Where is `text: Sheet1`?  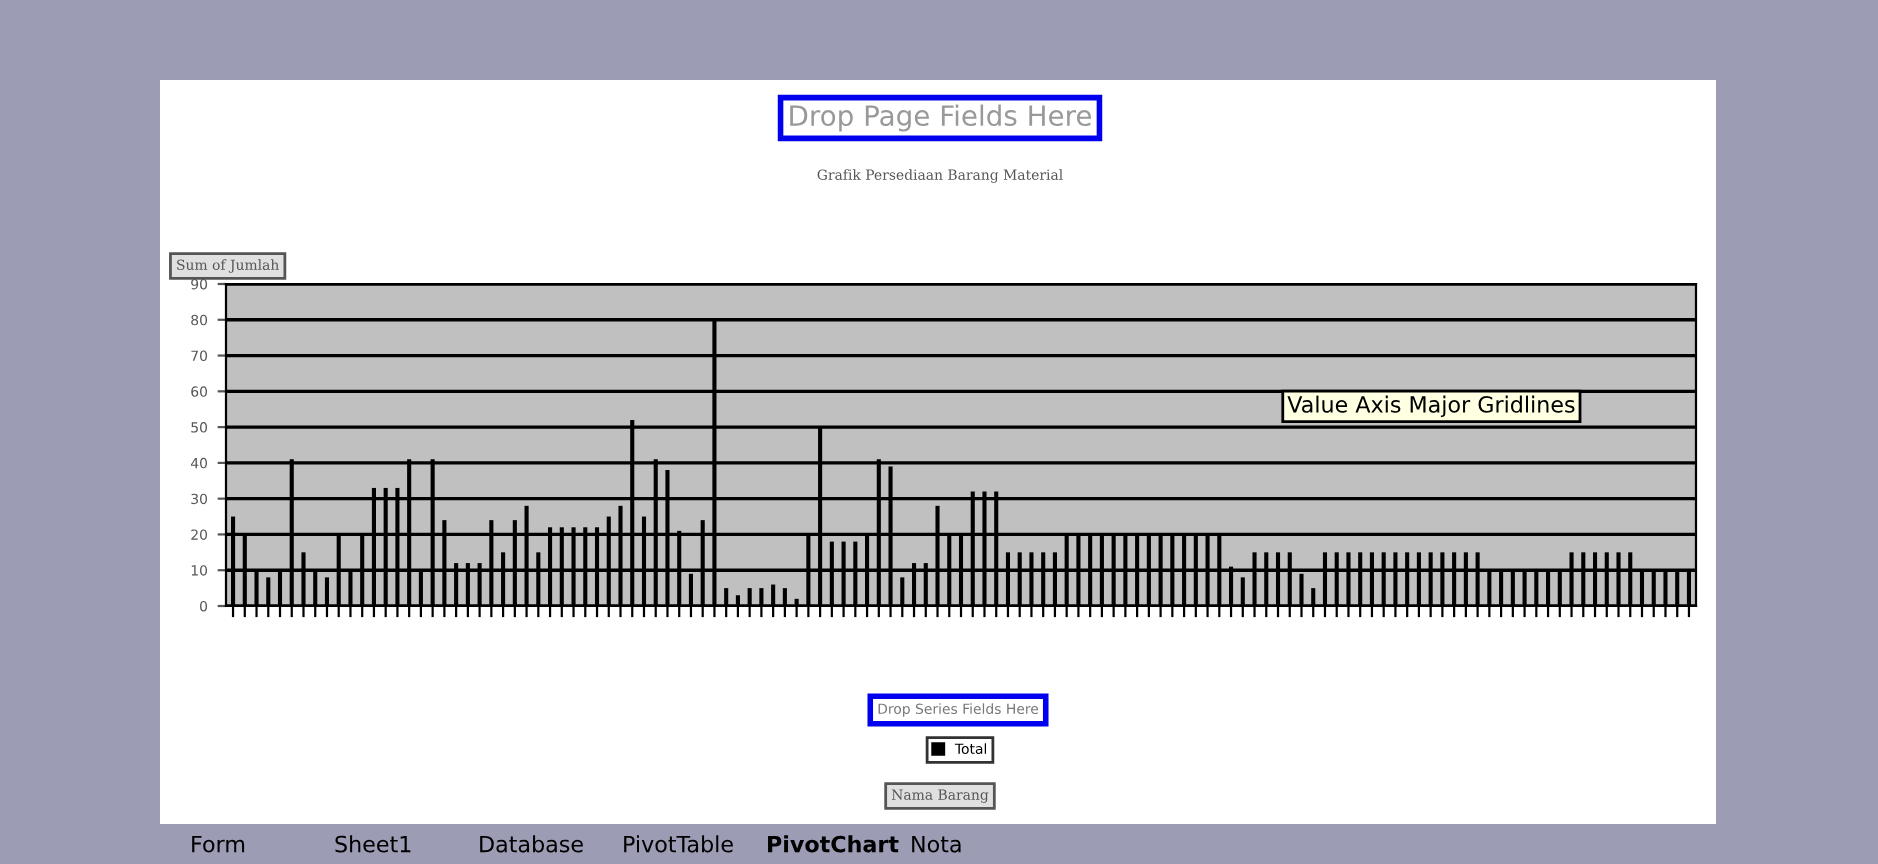
text: Sheet1 is located at coordinates (373, 844).